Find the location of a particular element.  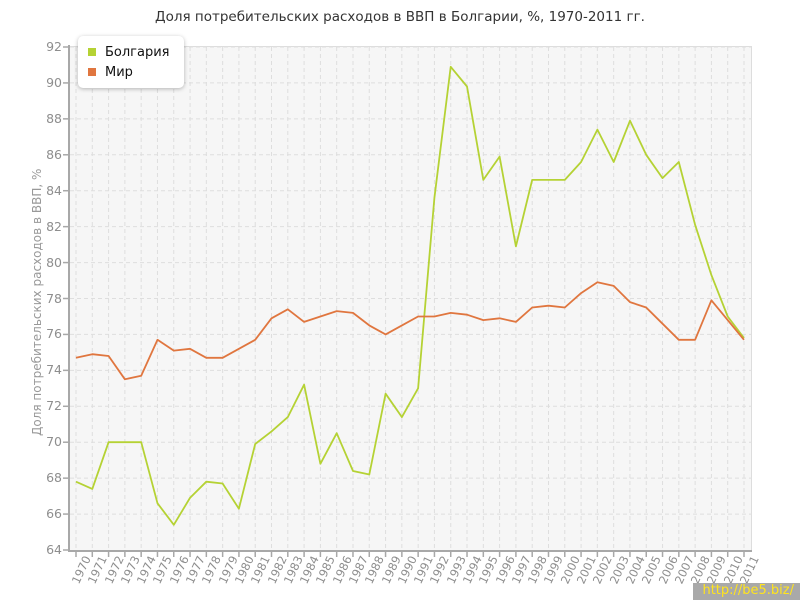

legend-item-world: Мир is located at coordinates (129, 72).